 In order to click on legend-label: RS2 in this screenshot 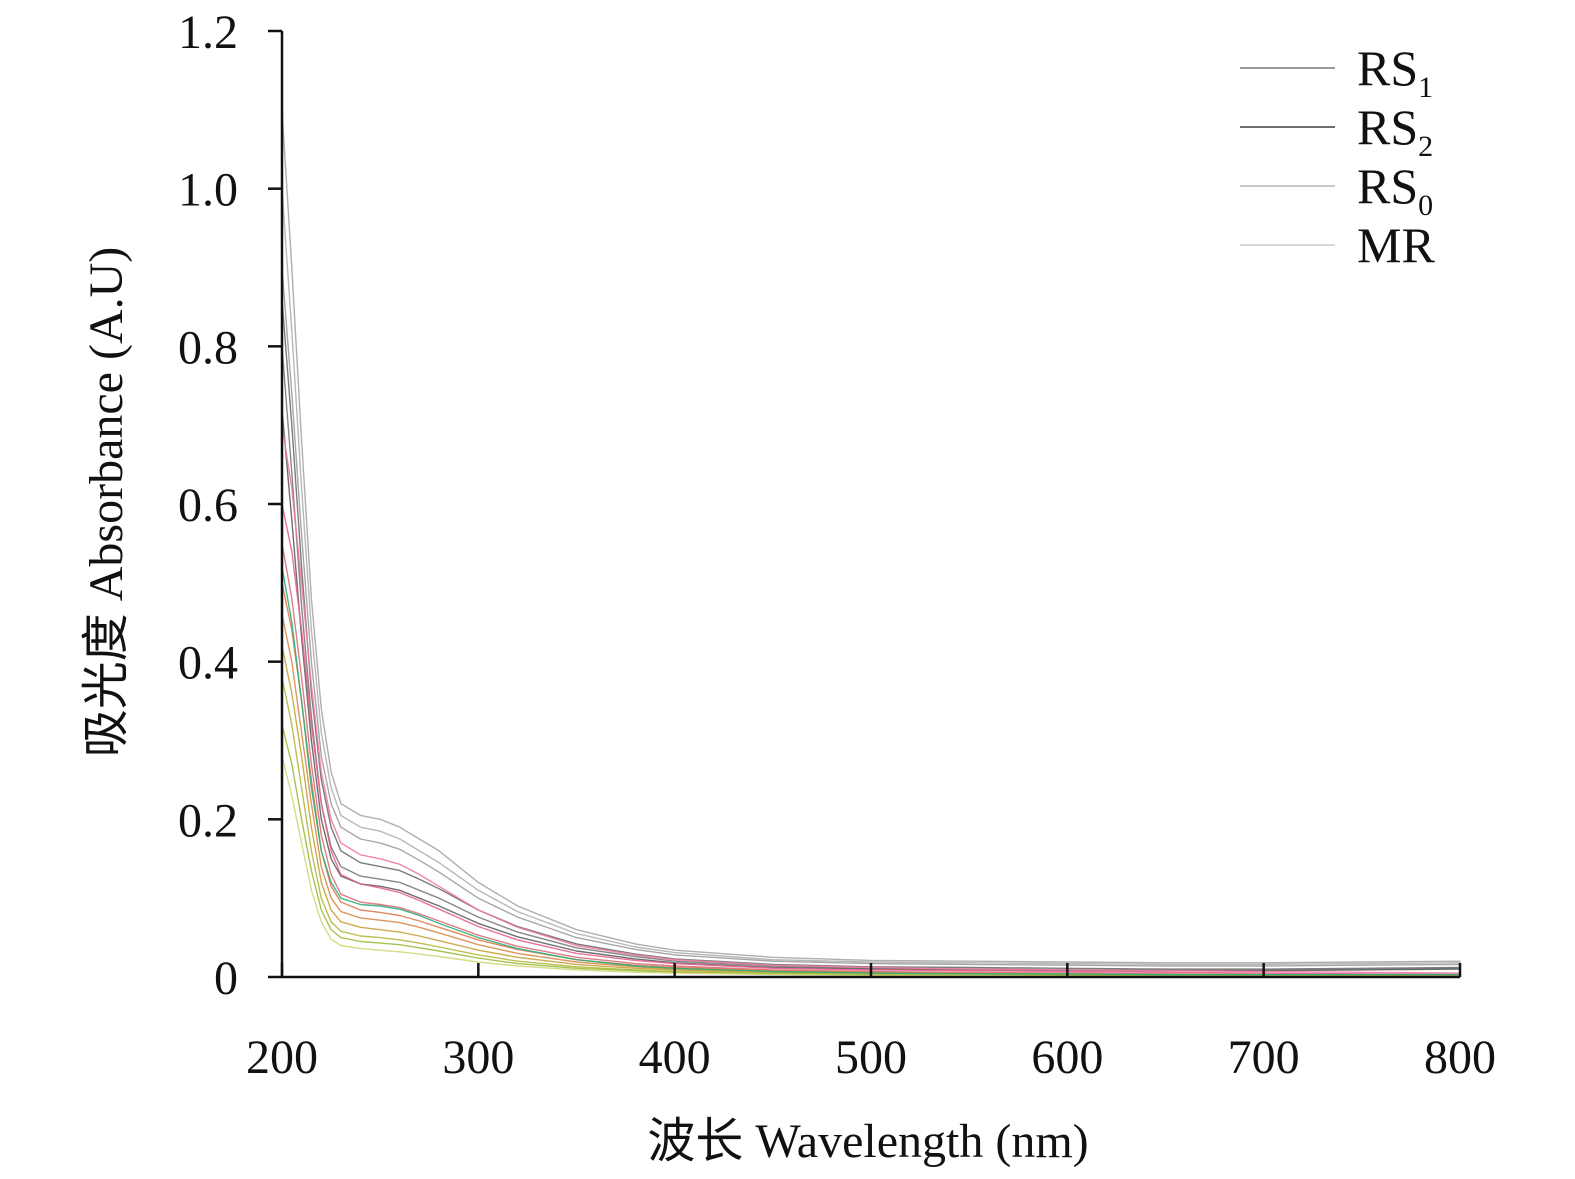, I will do `click(1395, 131)`.